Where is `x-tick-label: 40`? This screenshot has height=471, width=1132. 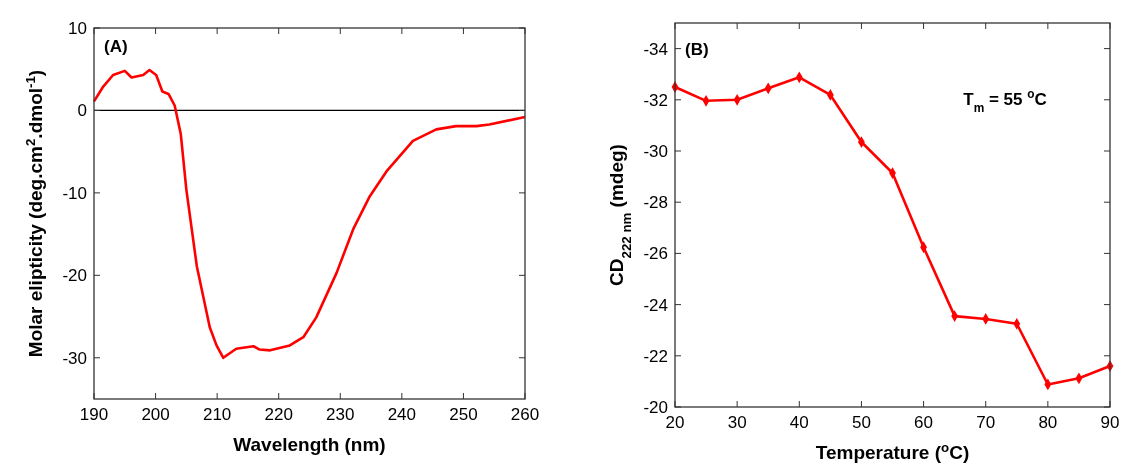 x-tick-label: 40 is located at coordinates (799, 422).